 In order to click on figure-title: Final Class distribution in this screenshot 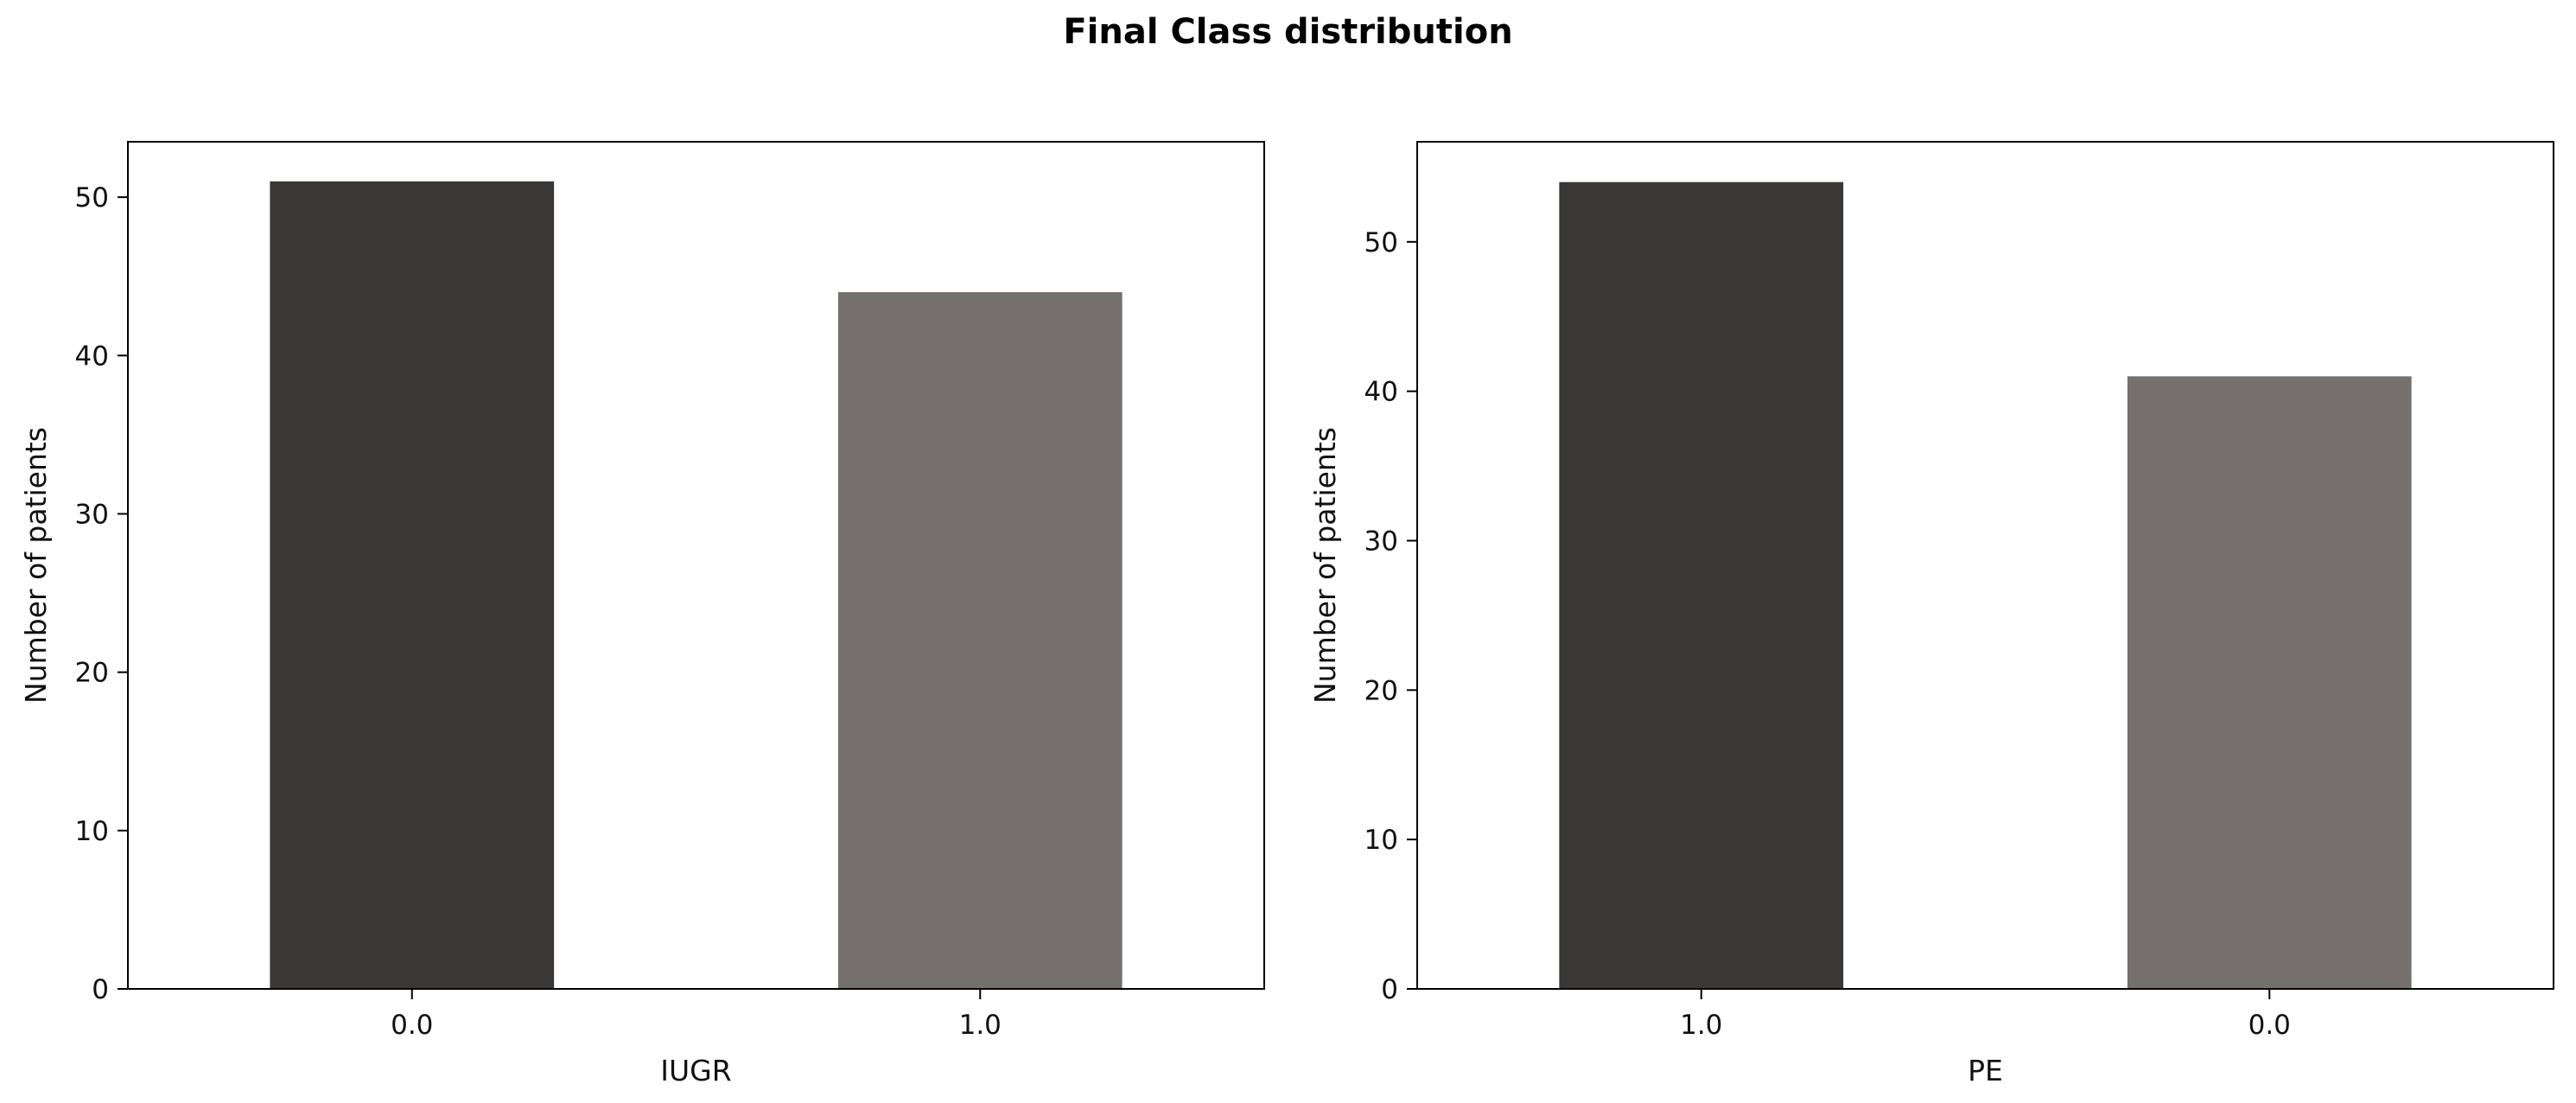, I will do `click(1288, 32)`.